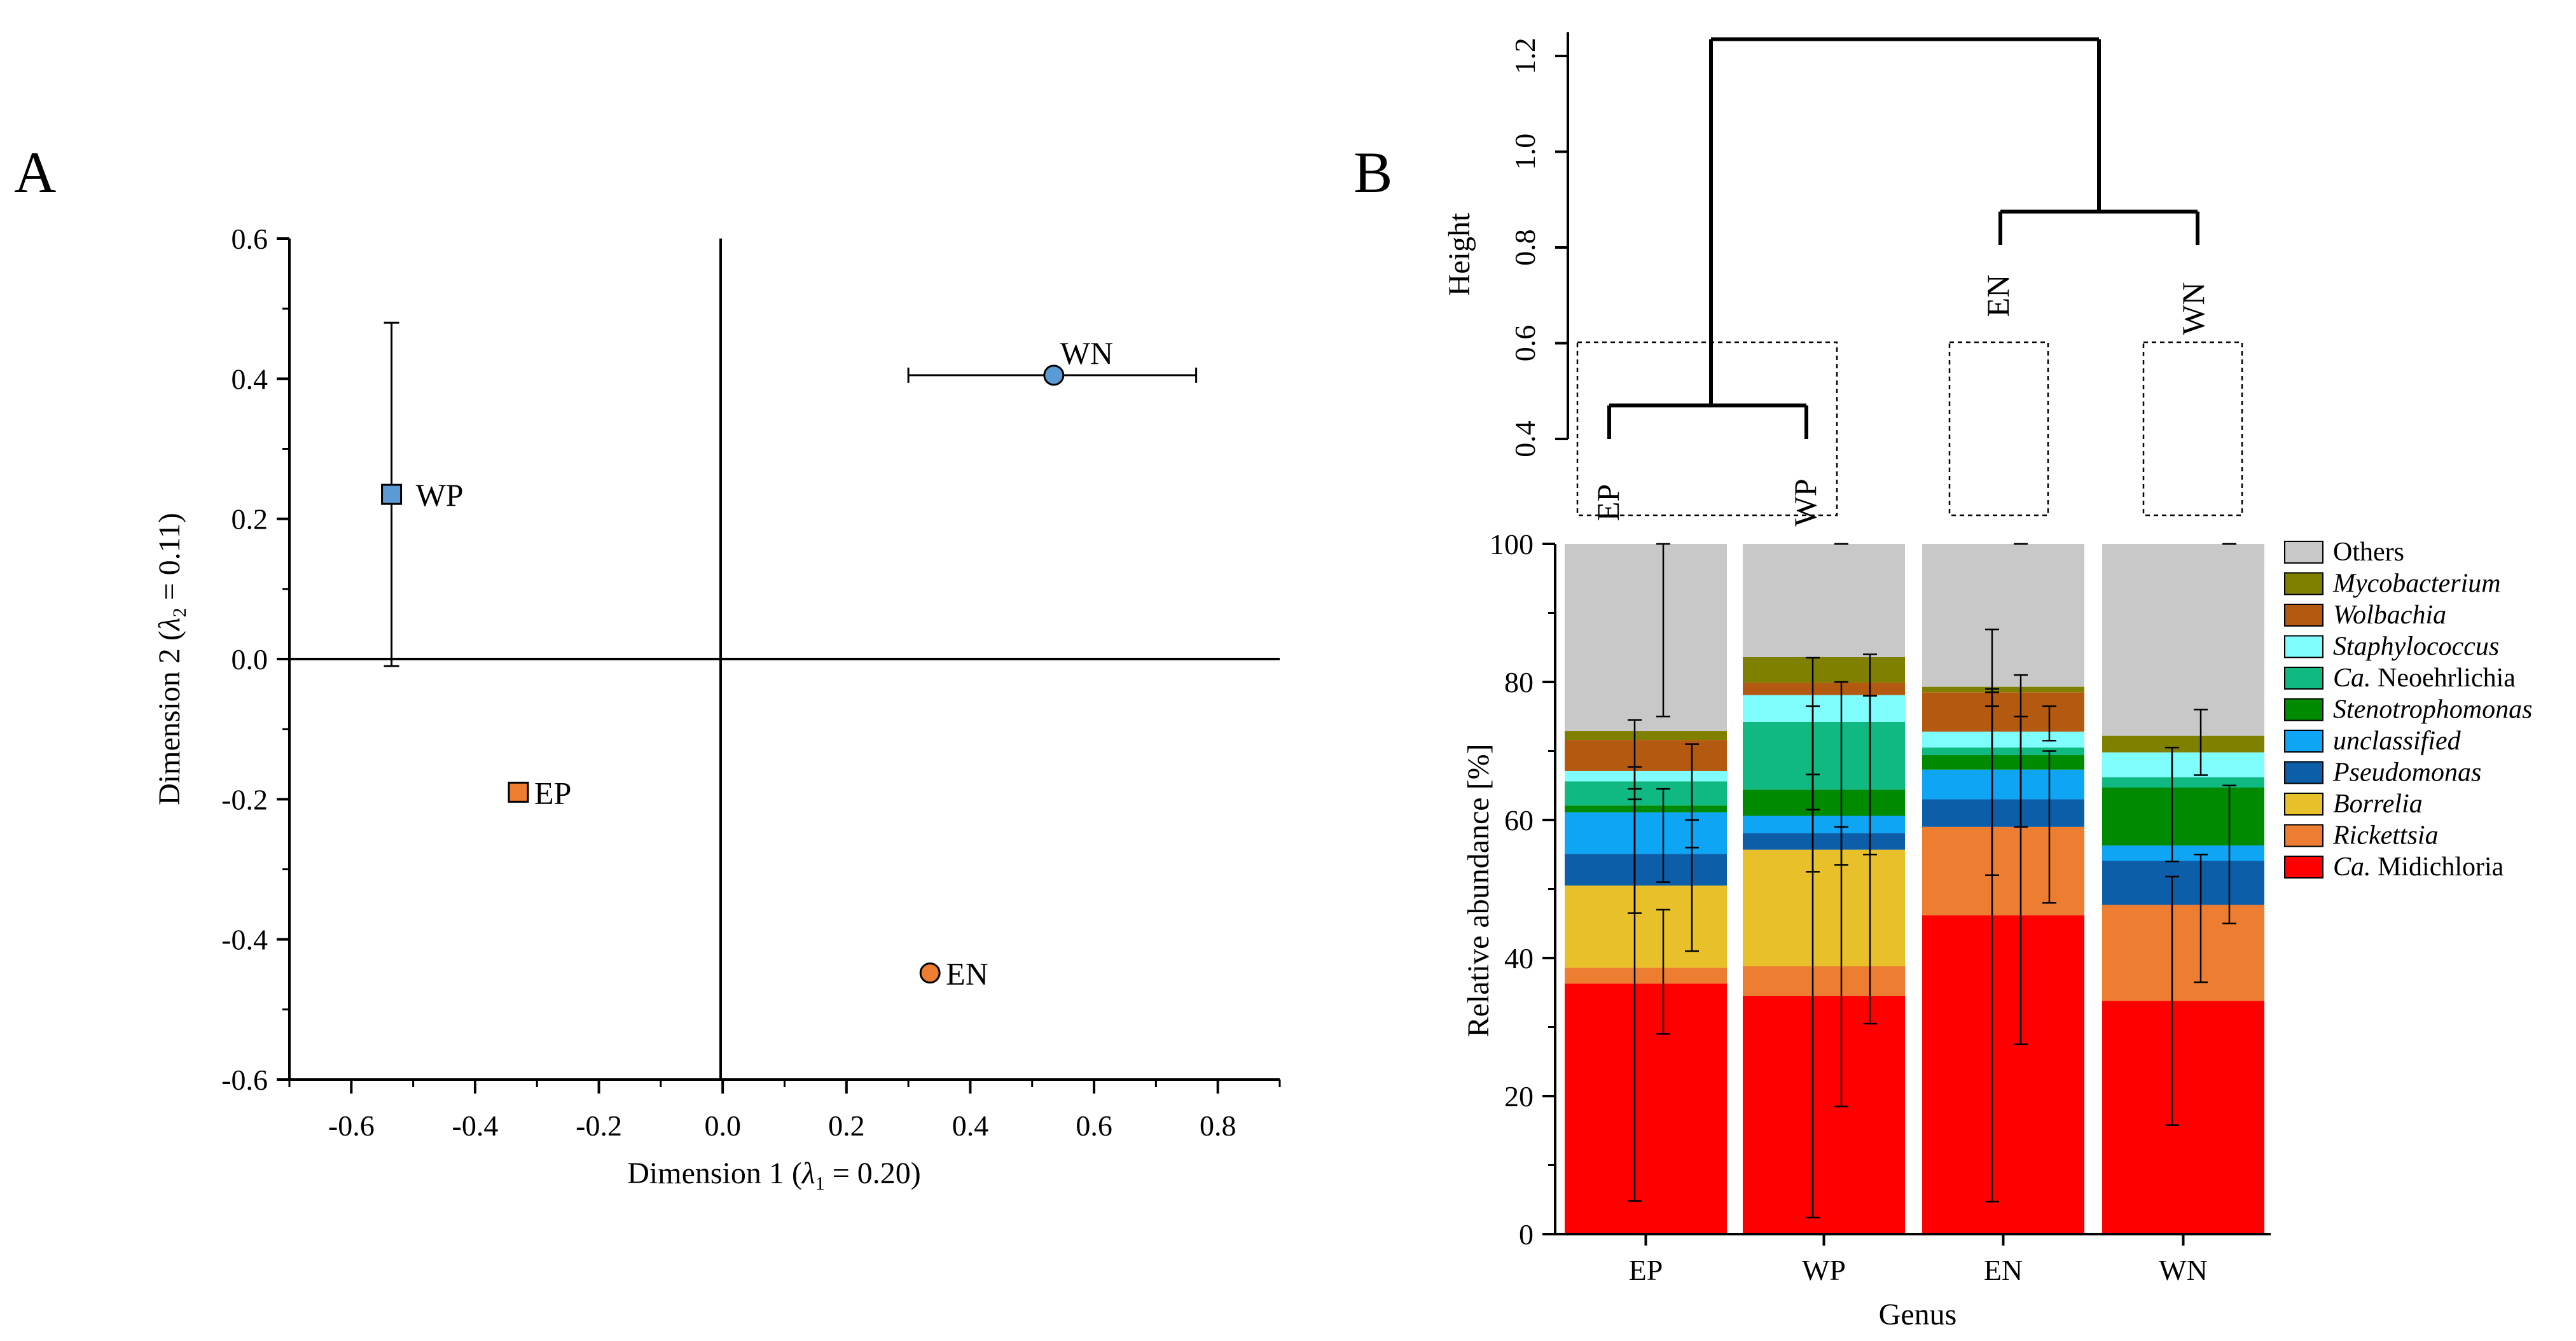 Image resolution: width=2576 pixels, height=1341 pixels. Describe the element at coordinates (1525, 343) in the screenshot. I see `dendro-y-tick-label: 0.6` at that location.